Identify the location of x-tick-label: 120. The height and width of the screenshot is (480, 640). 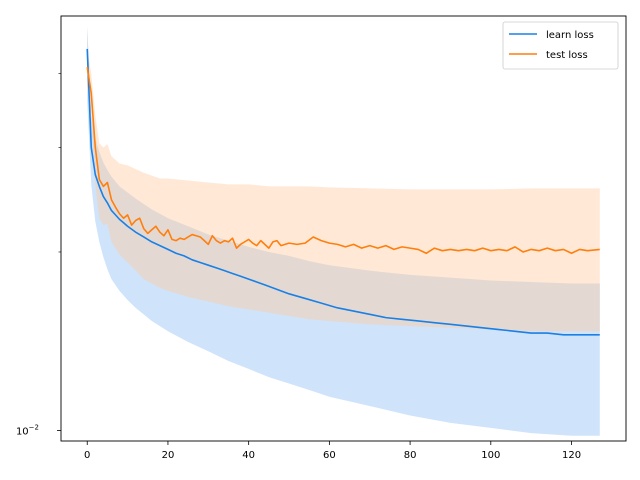
(571, 455).